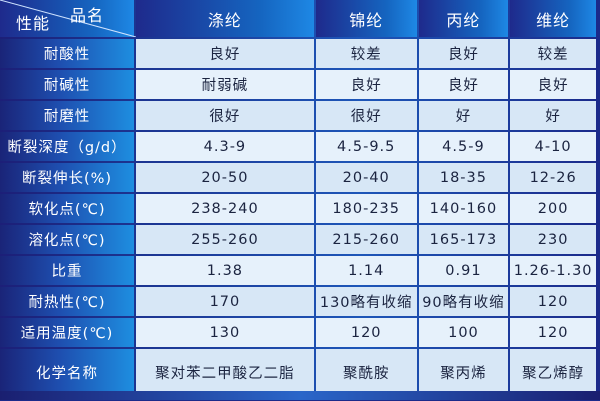  I want to click on diagonal-divider, so click(68, 18).